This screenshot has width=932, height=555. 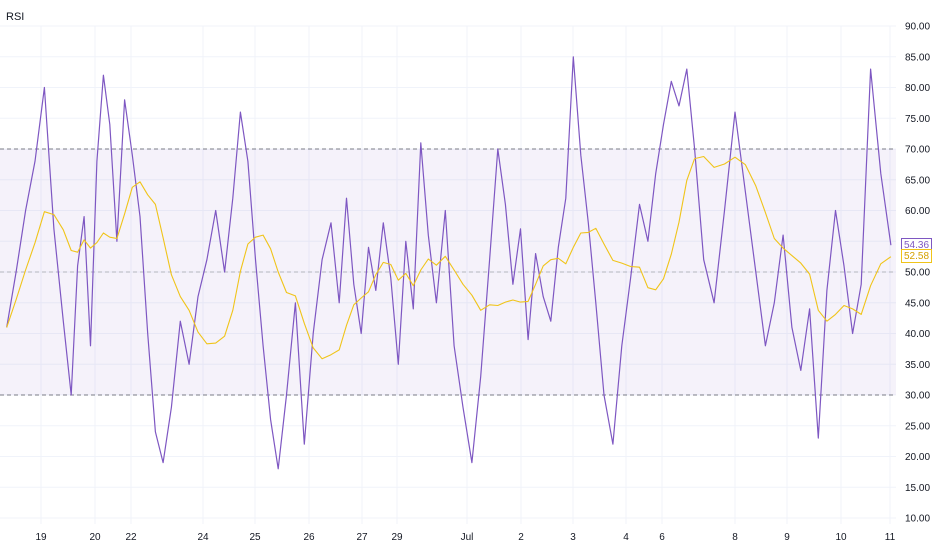 I want to click on y-tick-label: 15.00, so click(x=917, y=488).